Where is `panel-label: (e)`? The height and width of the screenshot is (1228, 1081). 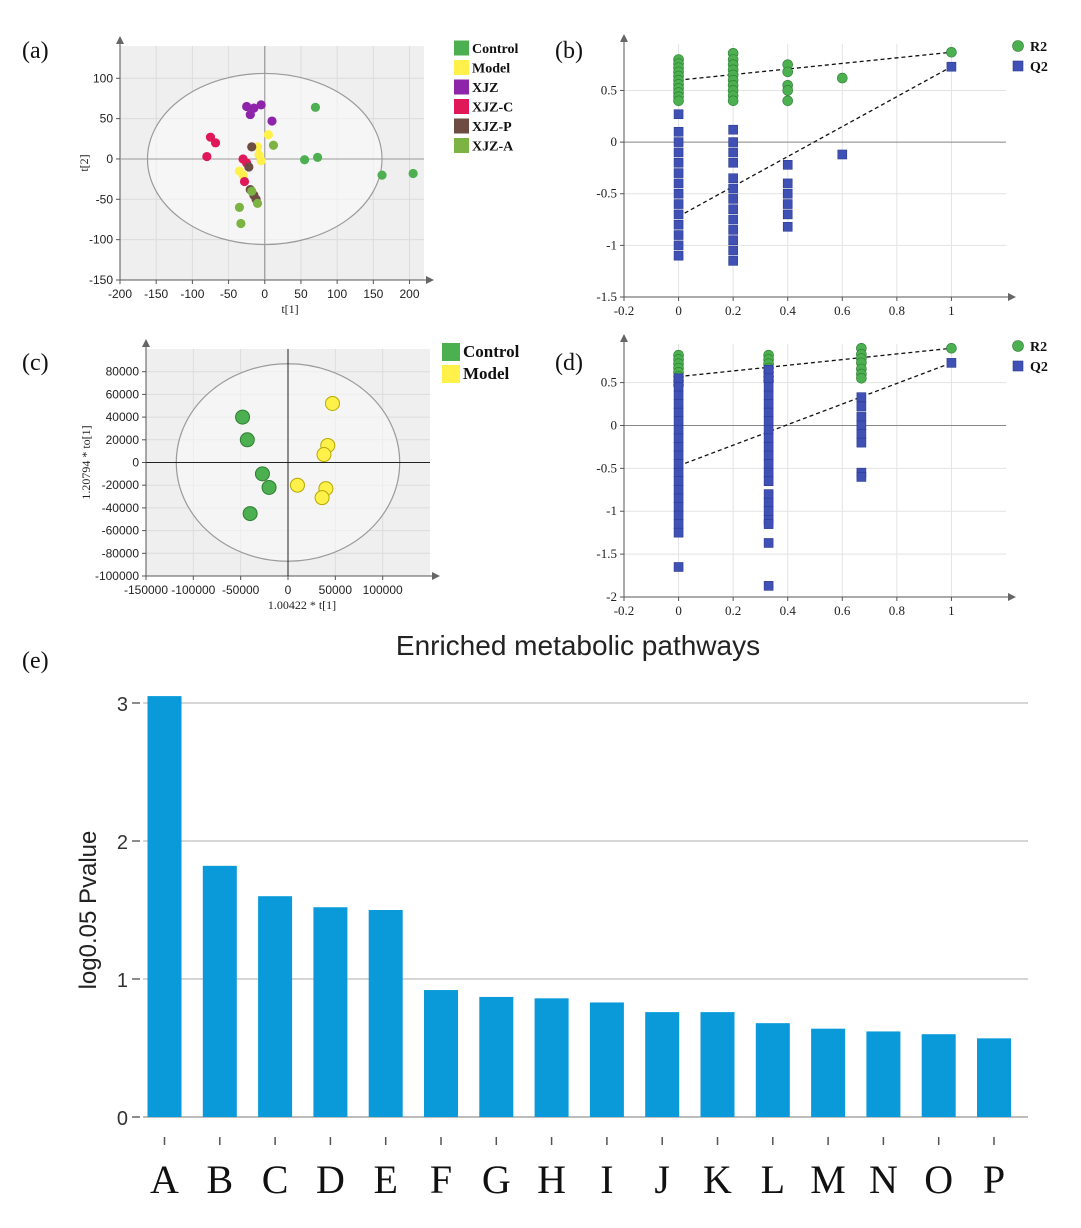 panel-label: (e) is located at coordinates (35, 661).